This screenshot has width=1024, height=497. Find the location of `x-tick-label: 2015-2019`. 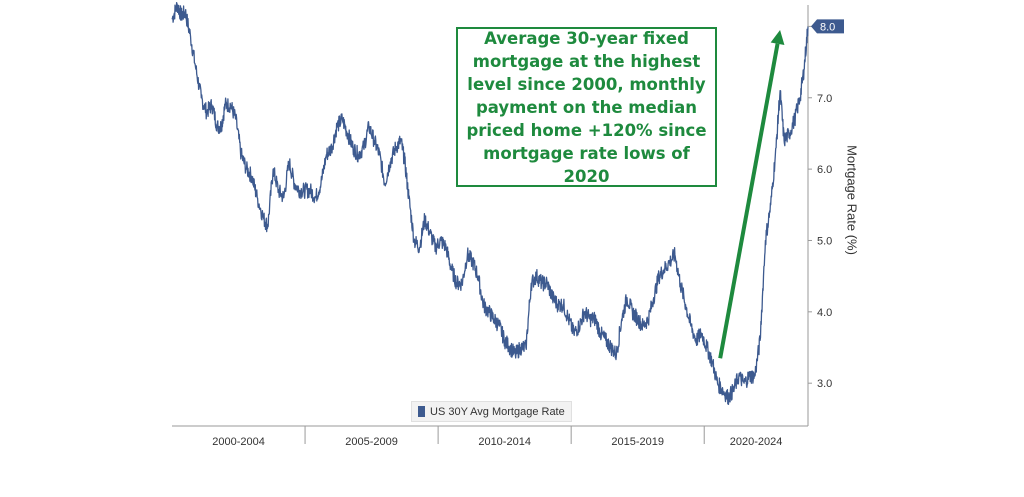

x-tick-label: 2015-2019 is located at coordinates (637, 442).